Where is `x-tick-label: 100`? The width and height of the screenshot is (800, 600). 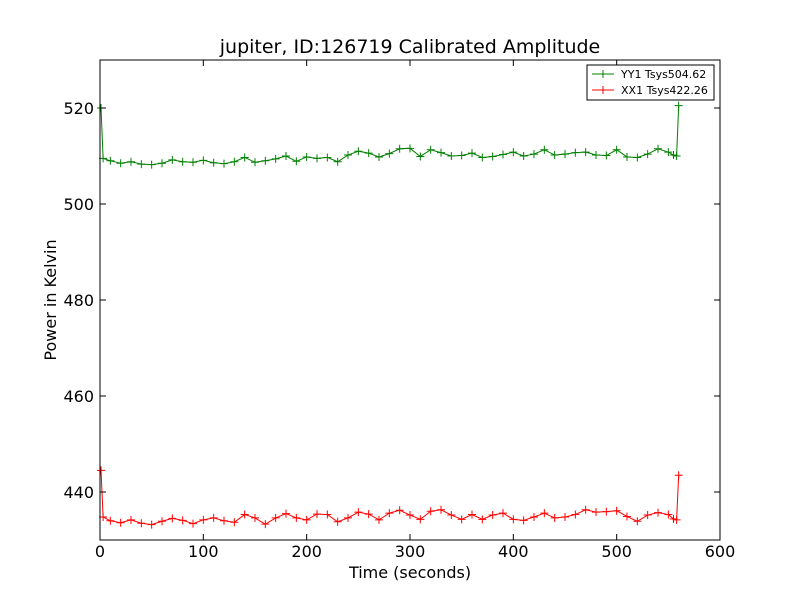 x-tick-label: 100 is located at coordinates (203, 551).